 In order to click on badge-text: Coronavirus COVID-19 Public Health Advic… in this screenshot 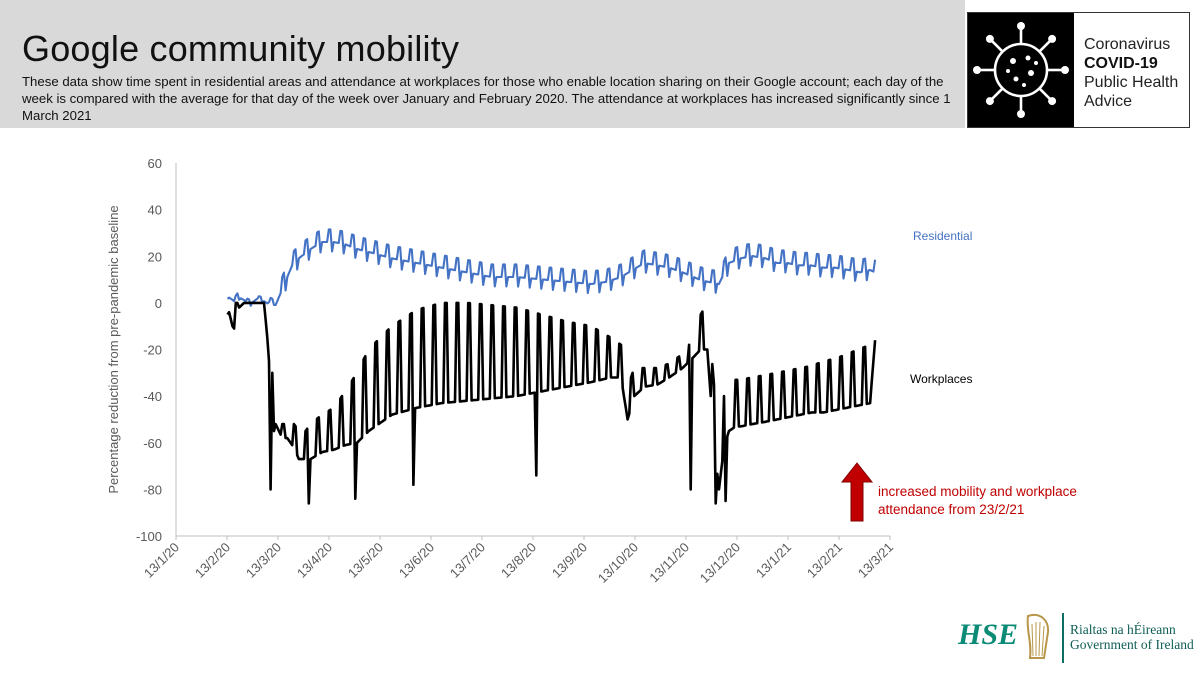, I will do `click(1131, 73)`.